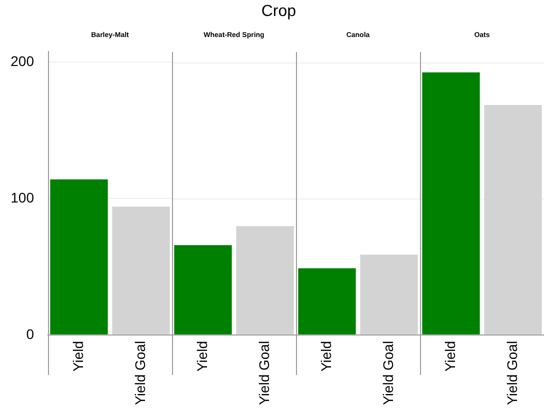 This screenshot has width=544, height=417. What do you see at coordinates (30, 334) in the screenshot?
I see `y-tick-label: 0` at bounding box center [30, 334].